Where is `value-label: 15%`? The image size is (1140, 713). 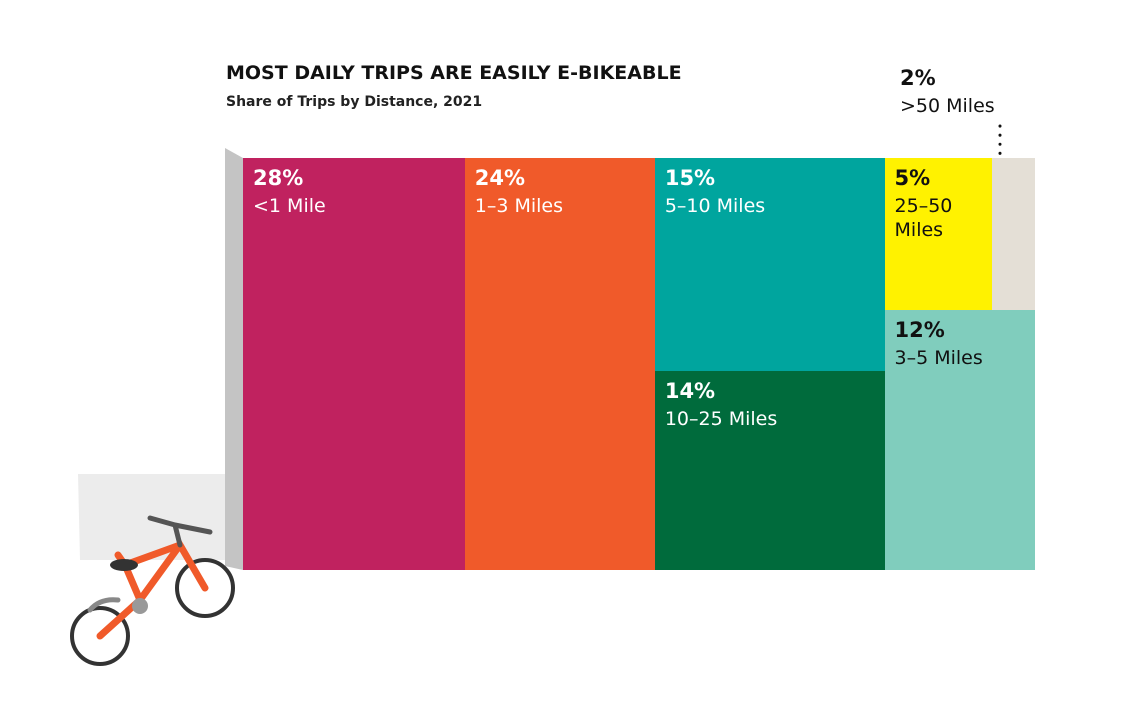
value-label: 15% is located at coordinates (690, 178).